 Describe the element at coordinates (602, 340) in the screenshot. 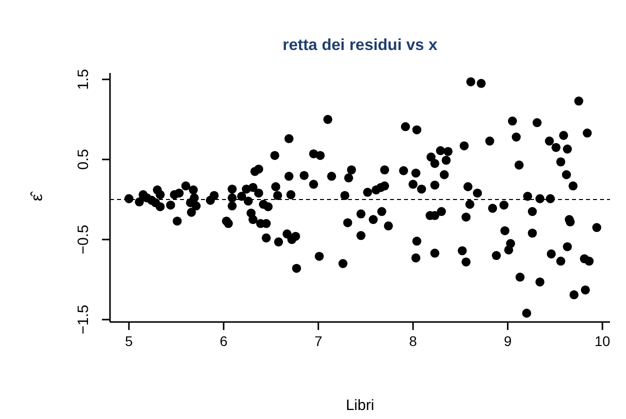

I see `x-tick-label: 10` at that location.